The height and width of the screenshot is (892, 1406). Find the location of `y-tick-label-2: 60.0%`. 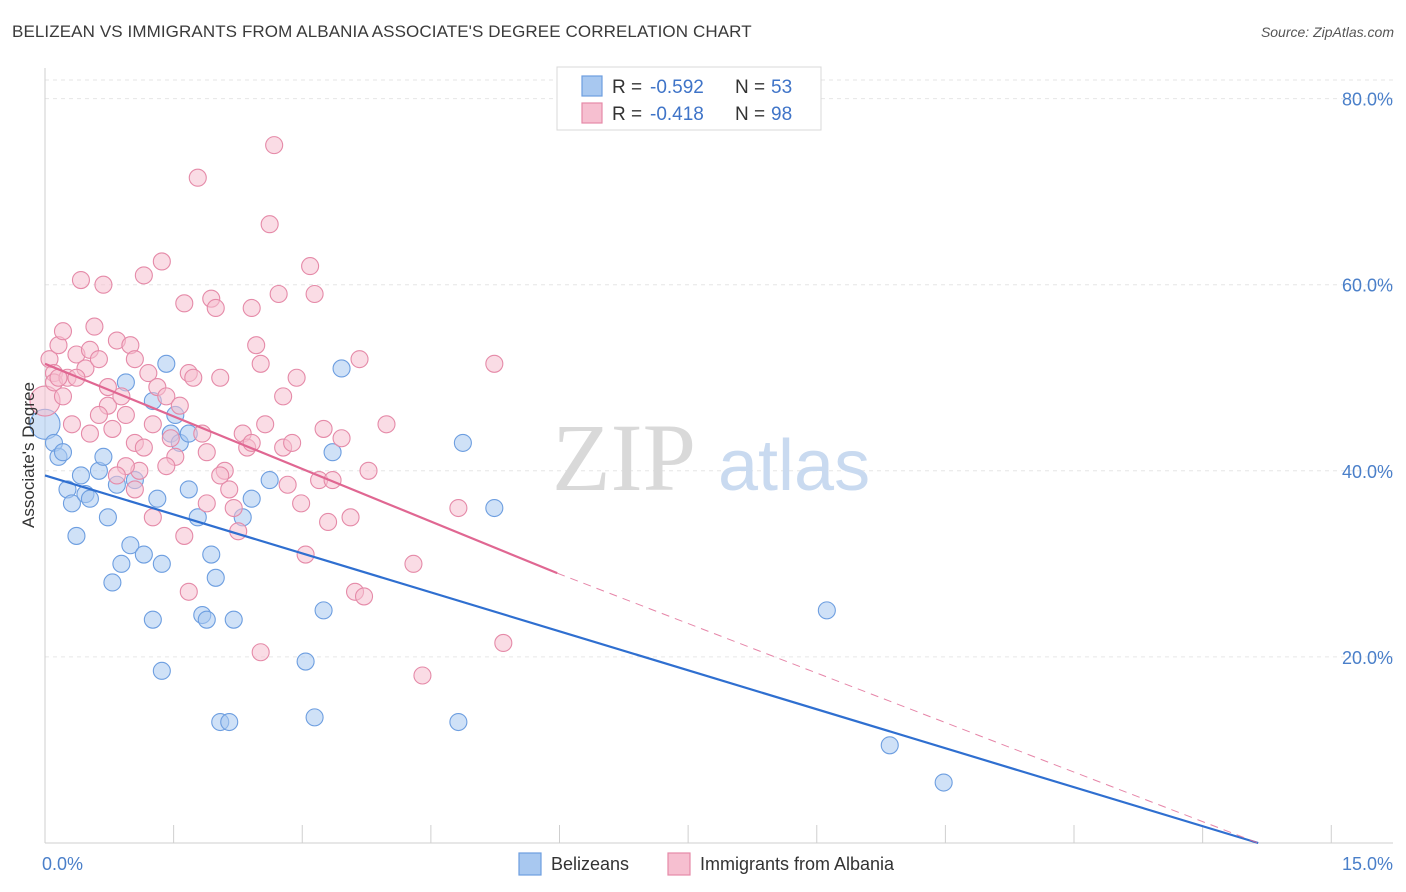

y-tick-label-2: 60.0% is located at coordinates (1367, 286).